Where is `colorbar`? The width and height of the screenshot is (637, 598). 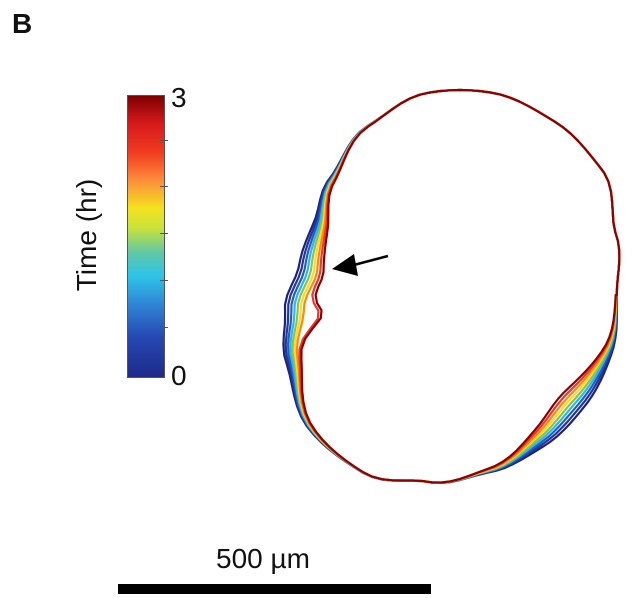 colorbar is located at coordinates (146, 236).